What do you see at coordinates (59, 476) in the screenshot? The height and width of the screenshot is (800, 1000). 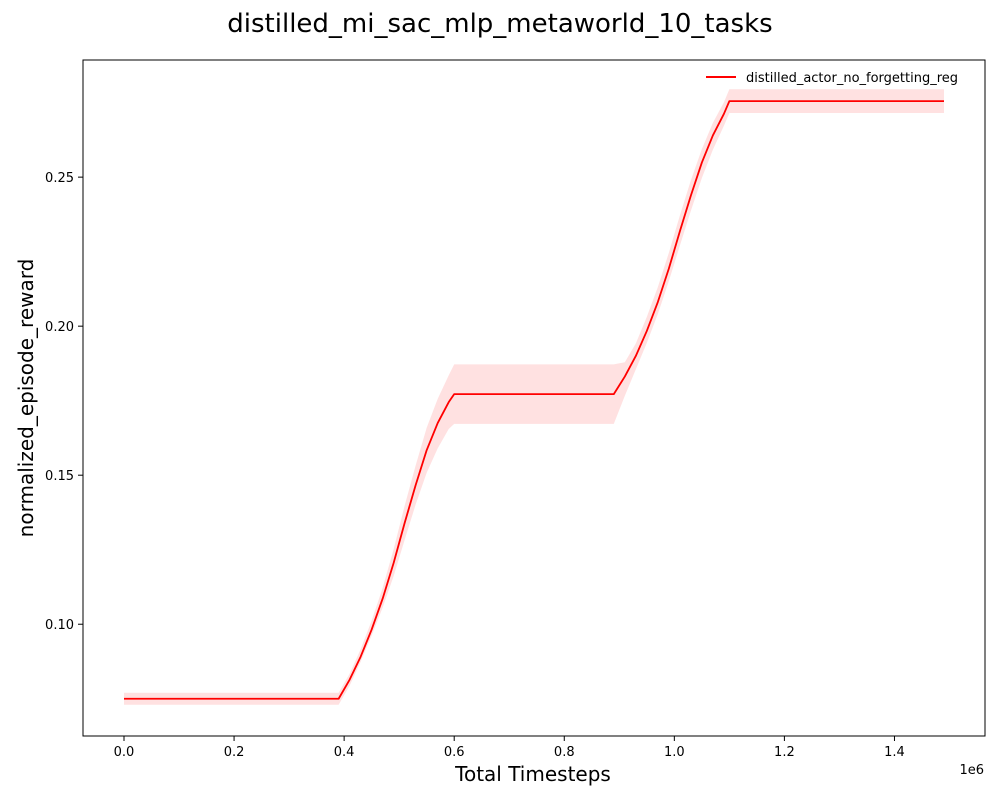 I see `y-tick-label: 0.15` at bounding box center [59, 476].